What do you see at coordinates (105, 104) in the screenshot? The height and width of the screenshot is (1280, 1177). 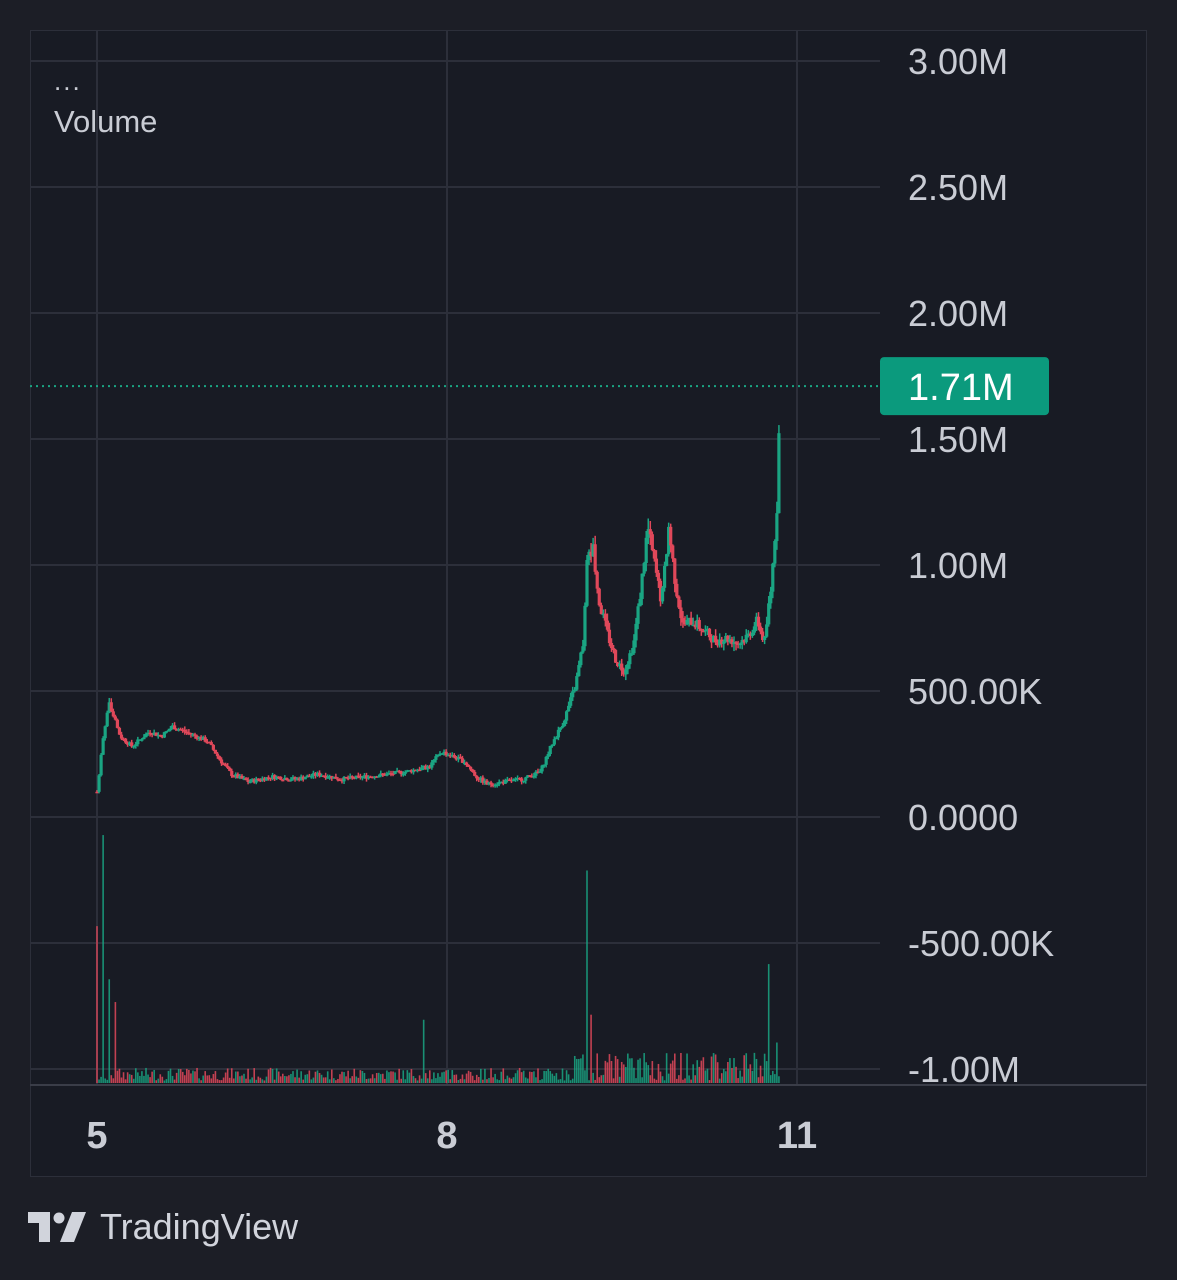 I see `indicator-legend: ... Volume` at bounding box center [105, 104].